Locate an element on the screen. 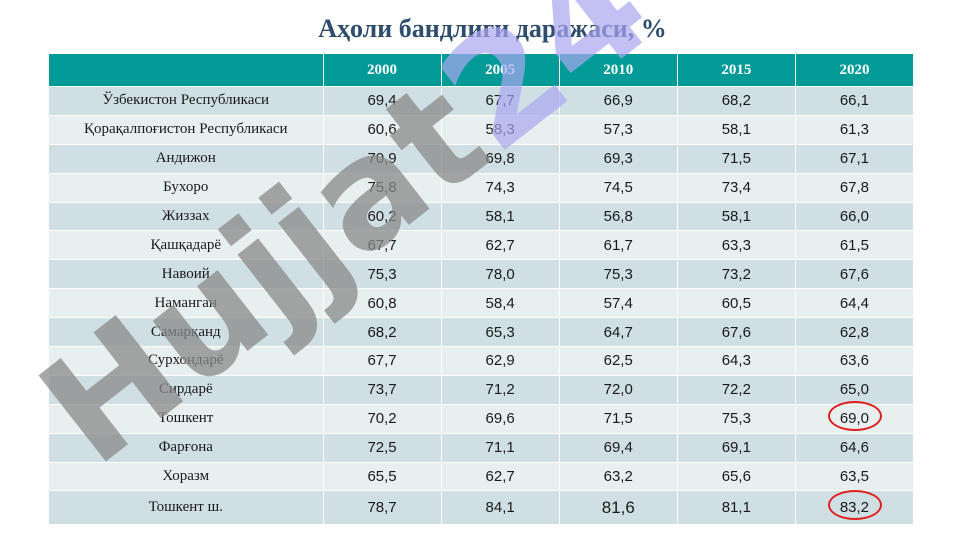 The image size is (961, 540). value-text: 69,1 is located at coordinates (736, 448).